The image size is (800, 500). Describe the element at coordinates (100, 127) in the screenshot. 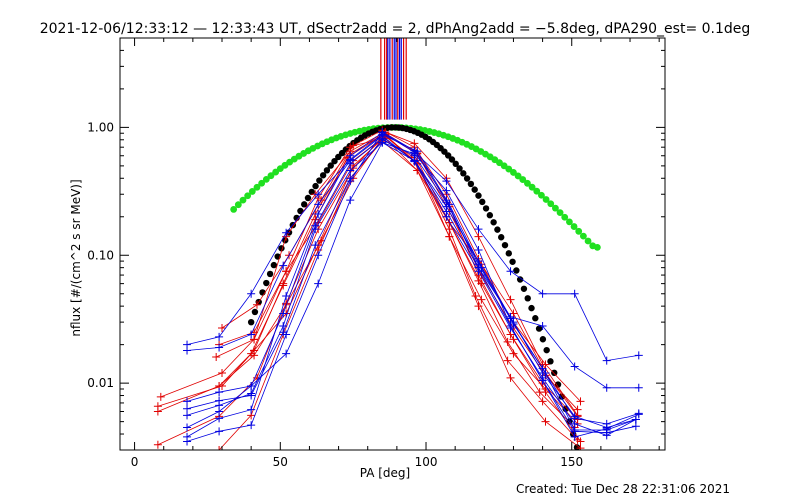

I see `y-tick-label: 1.00` at that location.